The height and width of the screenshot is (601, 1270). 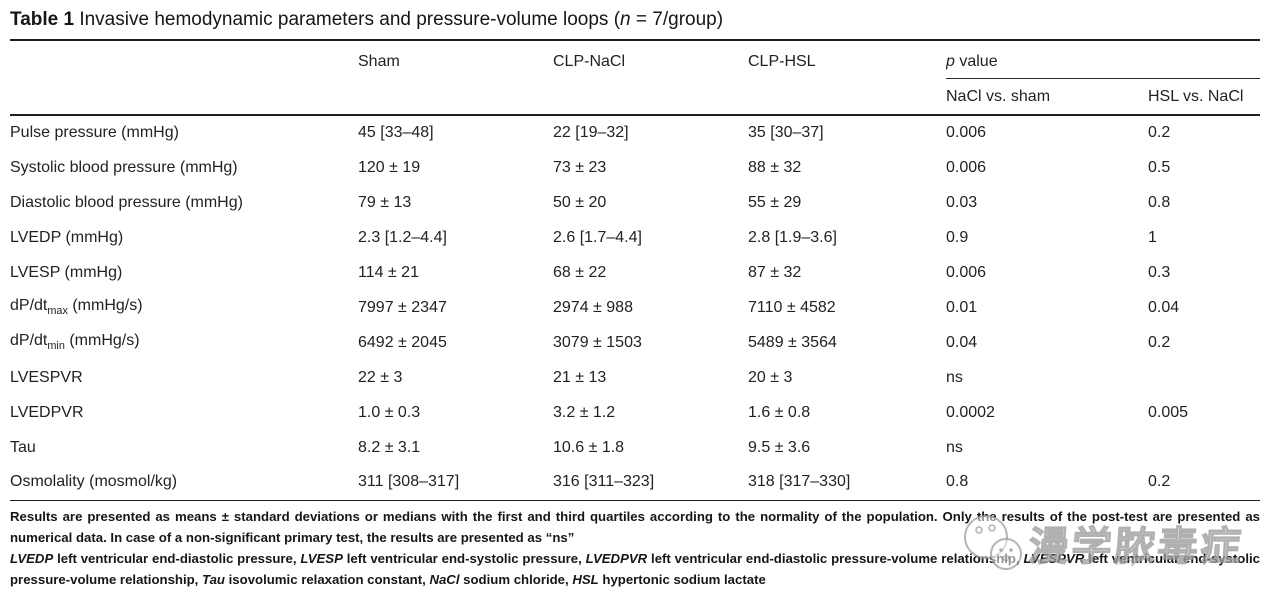 What do you see at coordinates (385, 202) in the screenshot?
I see `cell-sham: 79 ± 13` at bounding box center [385, 202].